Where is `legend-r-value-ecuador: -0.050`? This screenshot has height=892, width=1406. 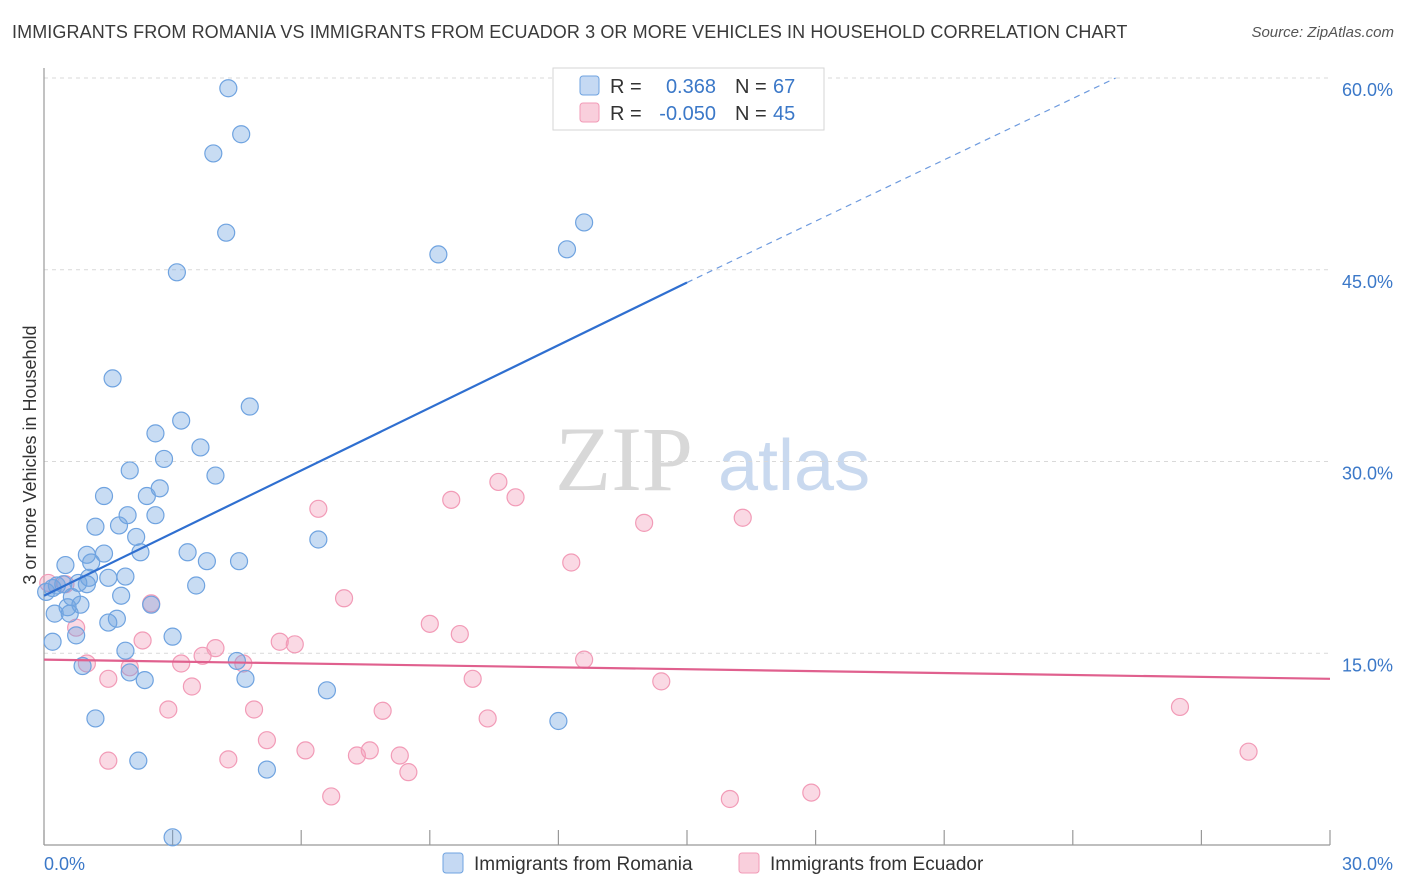 legend-r-value-ecuador: -0.050 is located at coordinates (687, 114).